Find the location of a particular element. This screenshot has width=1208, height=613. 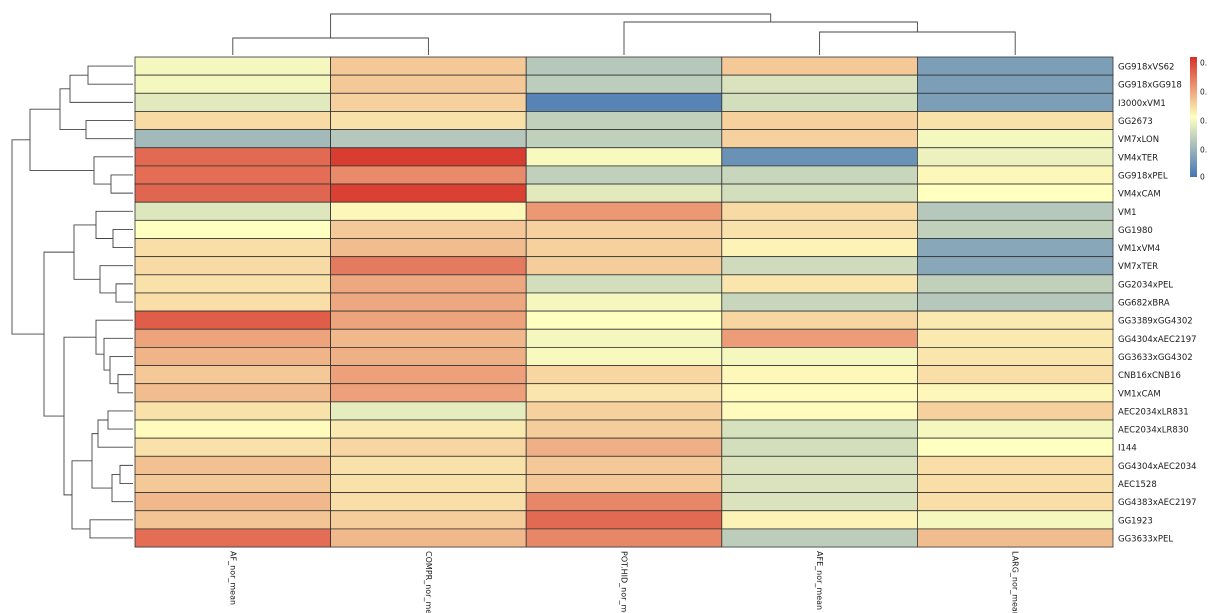

row-label: GG4304xAEC2197 is located at coordinates (1157, 340).